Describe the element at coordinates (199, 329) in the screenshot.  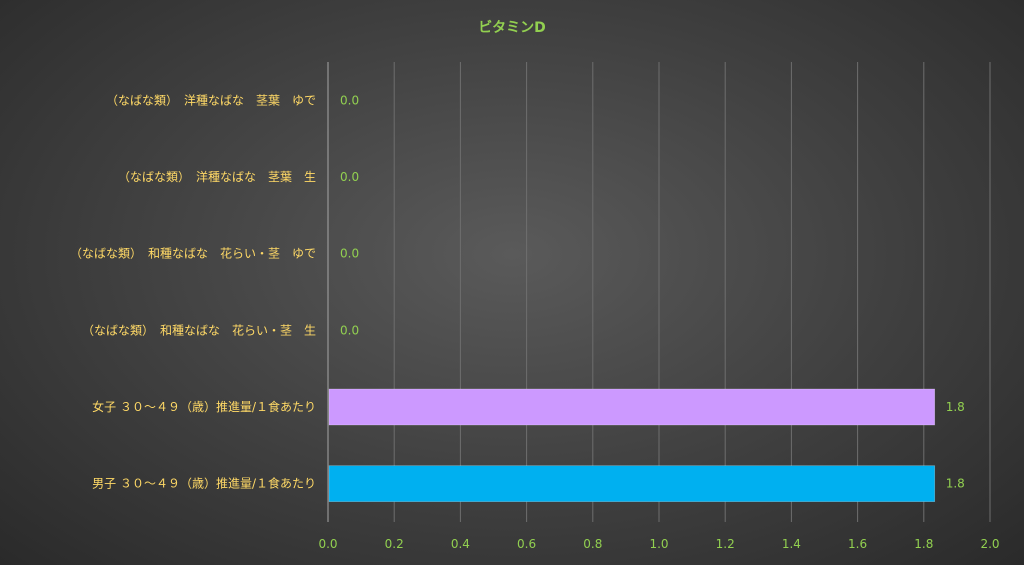
I see `category-label: （なばな類） 和種なばな 花らい・茎 生` at that location.